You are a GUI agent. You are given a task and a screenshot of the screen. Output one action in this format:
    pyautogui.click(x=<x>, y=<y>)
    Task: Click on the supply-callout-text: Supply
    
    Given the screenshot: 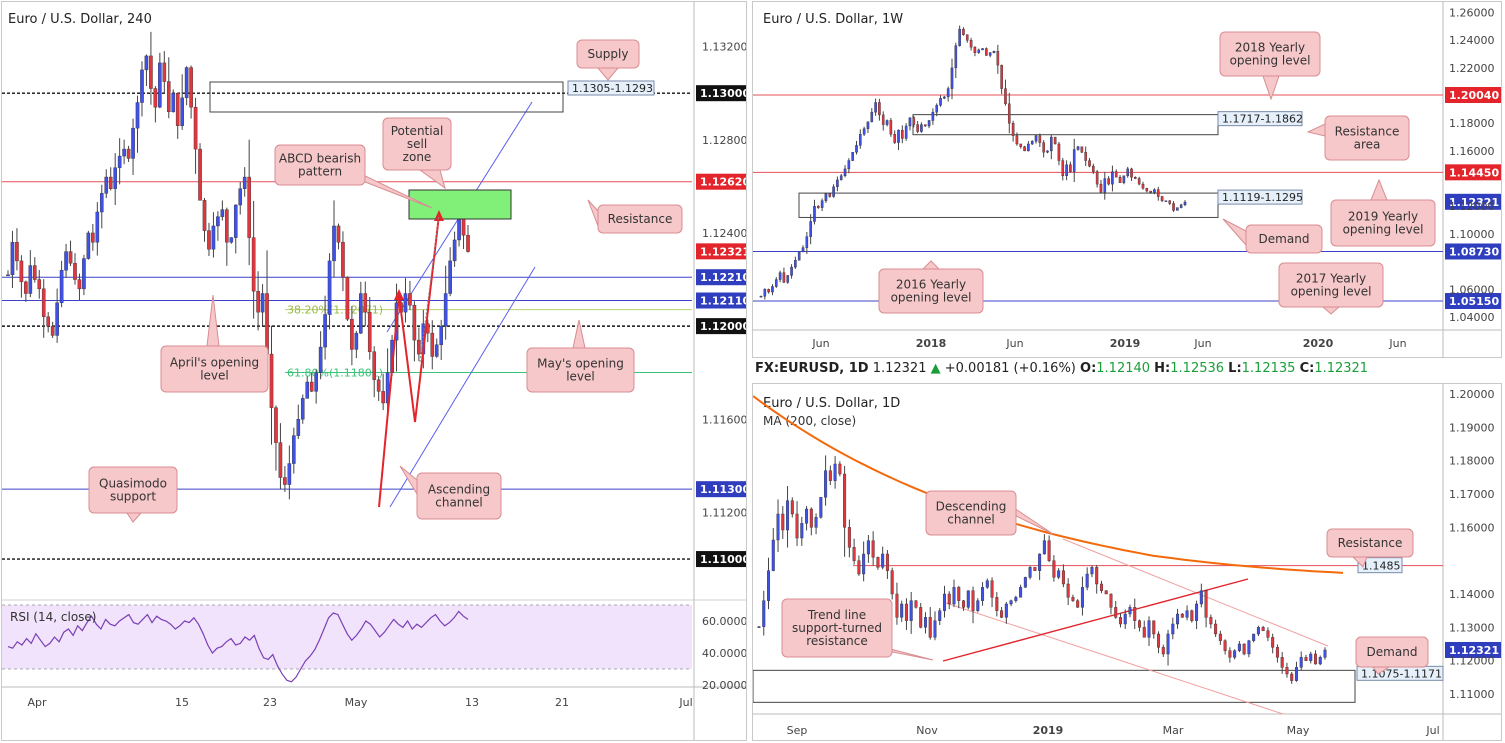 What is the action you would take?
    pyautogui.click(x=608, y=54)
    